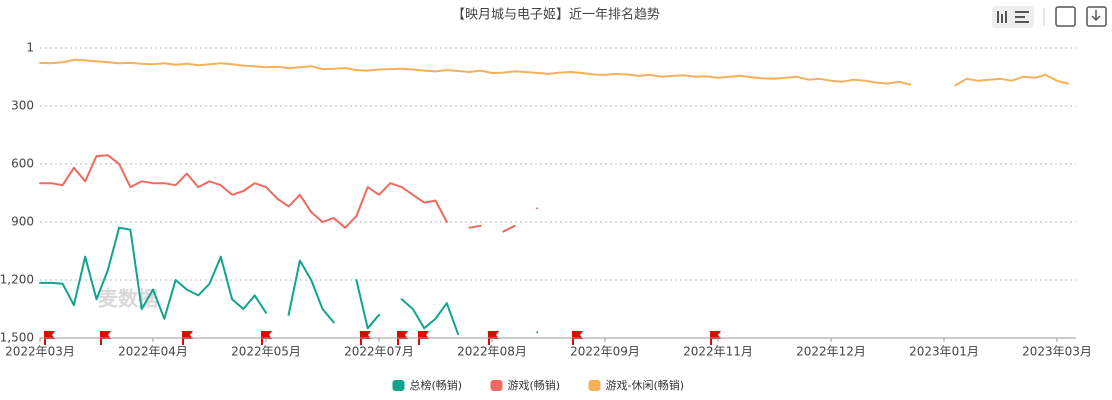 This screenshot has width=1112, height=400. Describe the element at coordinates (1022, 17) in the screenshot. I see `list-icon` at that location.